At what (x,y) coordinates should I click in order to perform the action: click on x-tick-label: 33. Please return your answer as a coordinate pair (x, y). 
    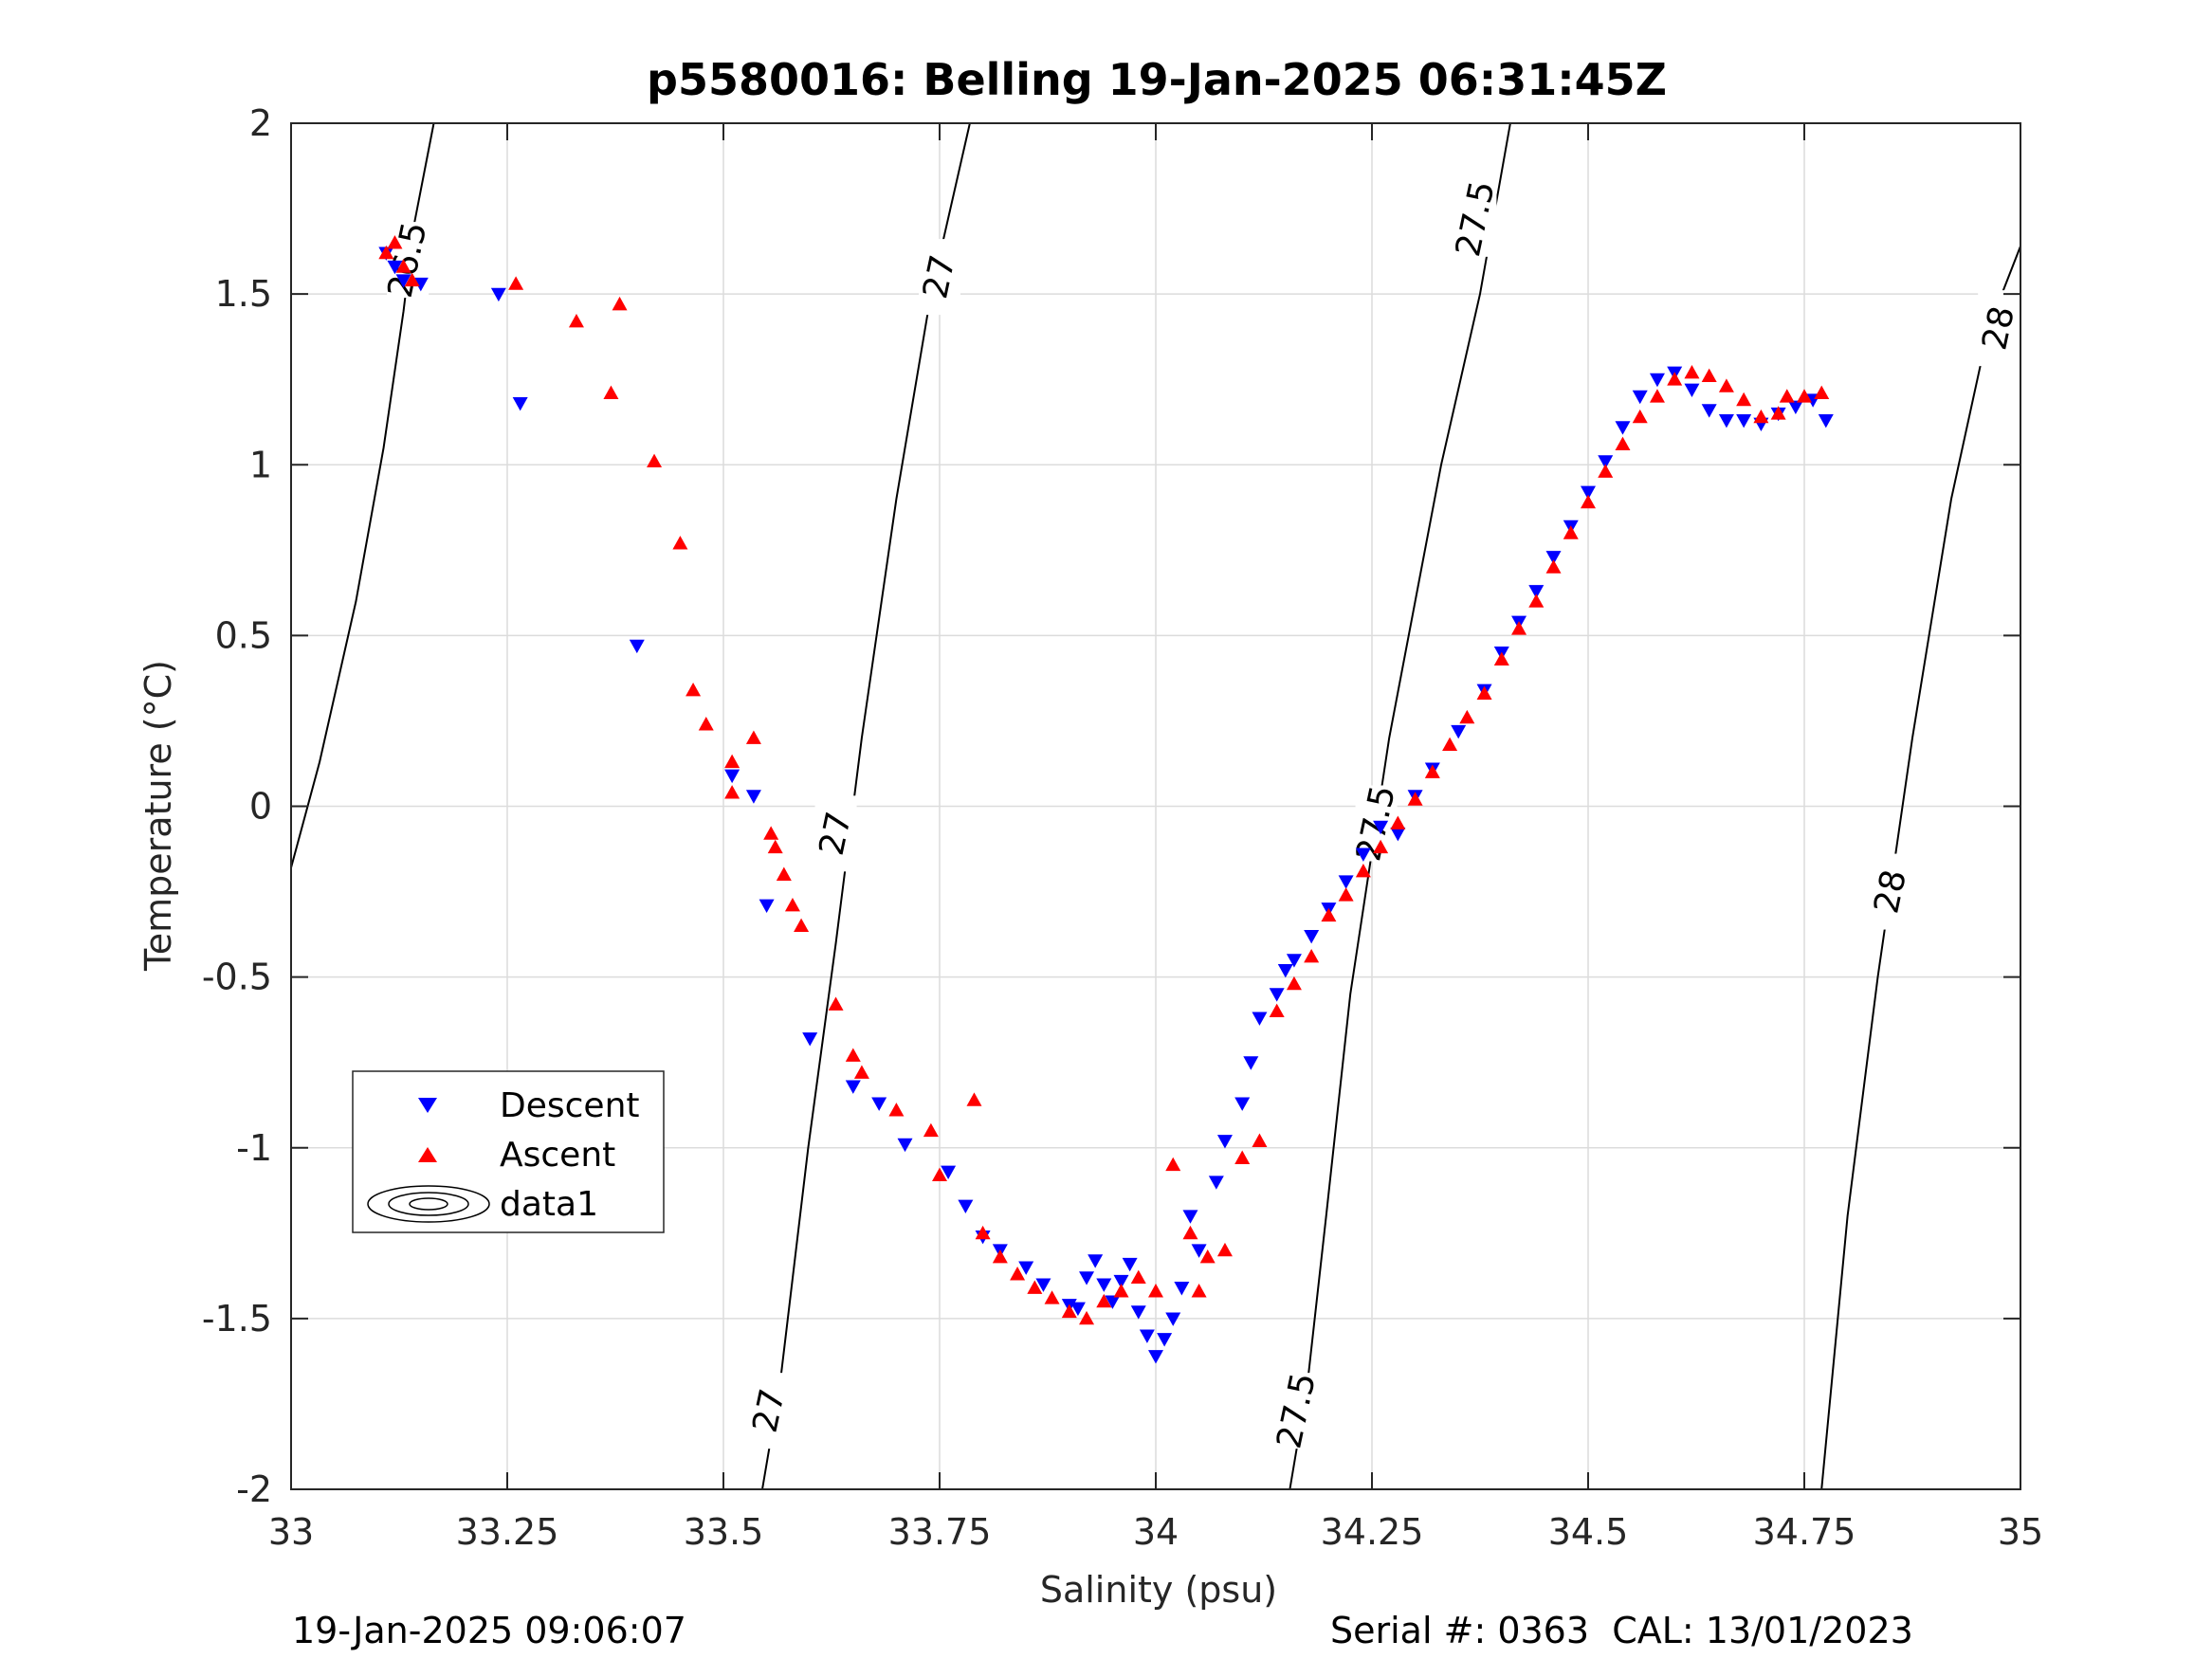
    Looking at the image, I should click on (291, 1532).